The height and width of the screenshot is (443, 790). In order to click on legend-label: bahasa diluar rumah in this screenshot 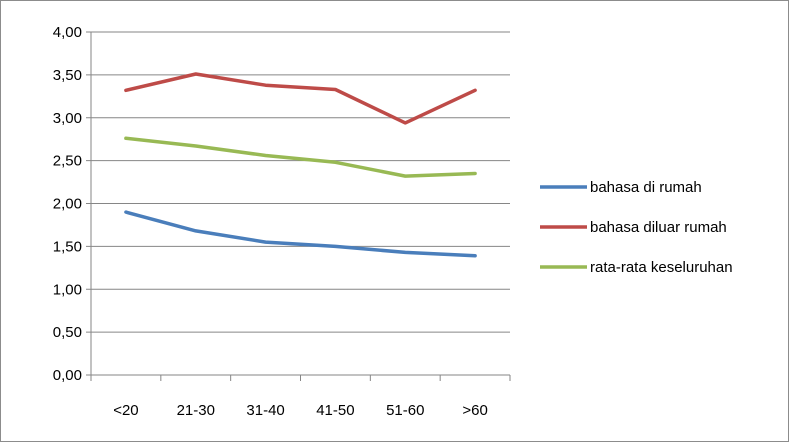, I will do `click(658, 227)`.